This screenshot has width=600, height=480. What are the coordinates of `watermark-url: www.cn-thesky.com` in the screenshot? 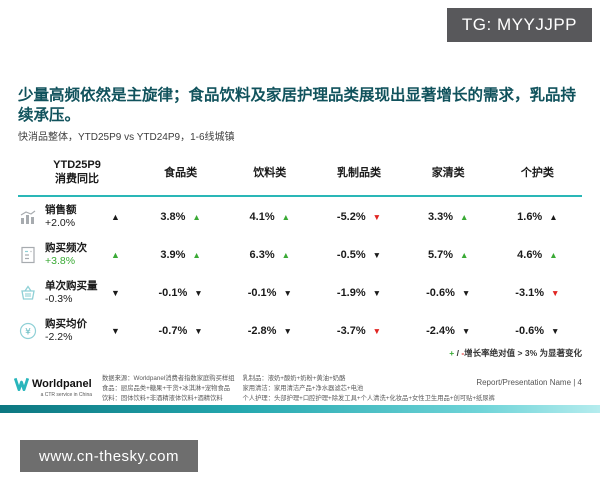 It's located at (109, 456).